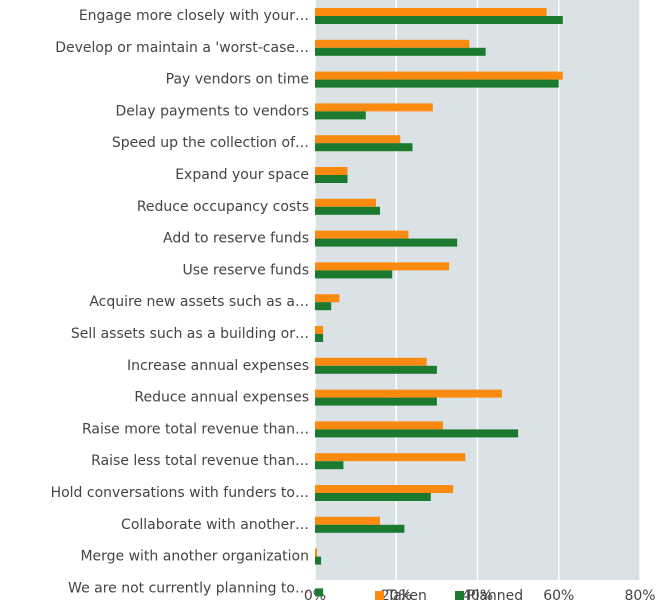 This screenshot has width=660, height=612. What do you see at coordinates (245, 270) in the screenshot?
I see `category-label: Use reserve funds` at bounding box center [245, 270].